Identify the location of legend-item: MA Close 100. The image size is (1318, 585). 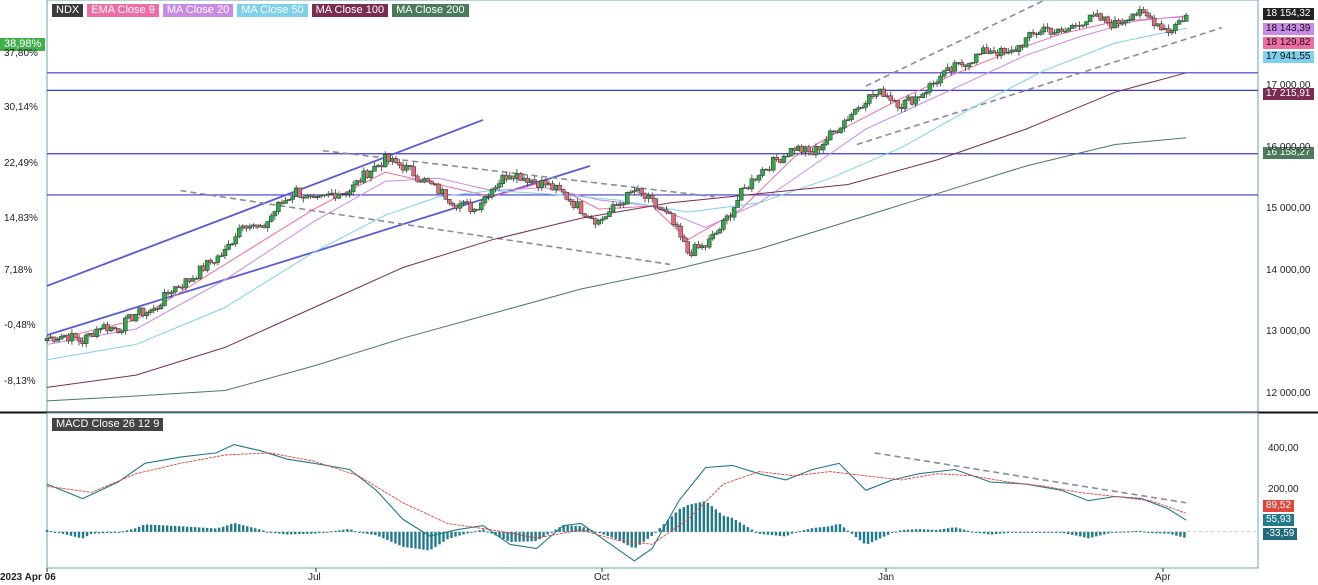
(350, 10).